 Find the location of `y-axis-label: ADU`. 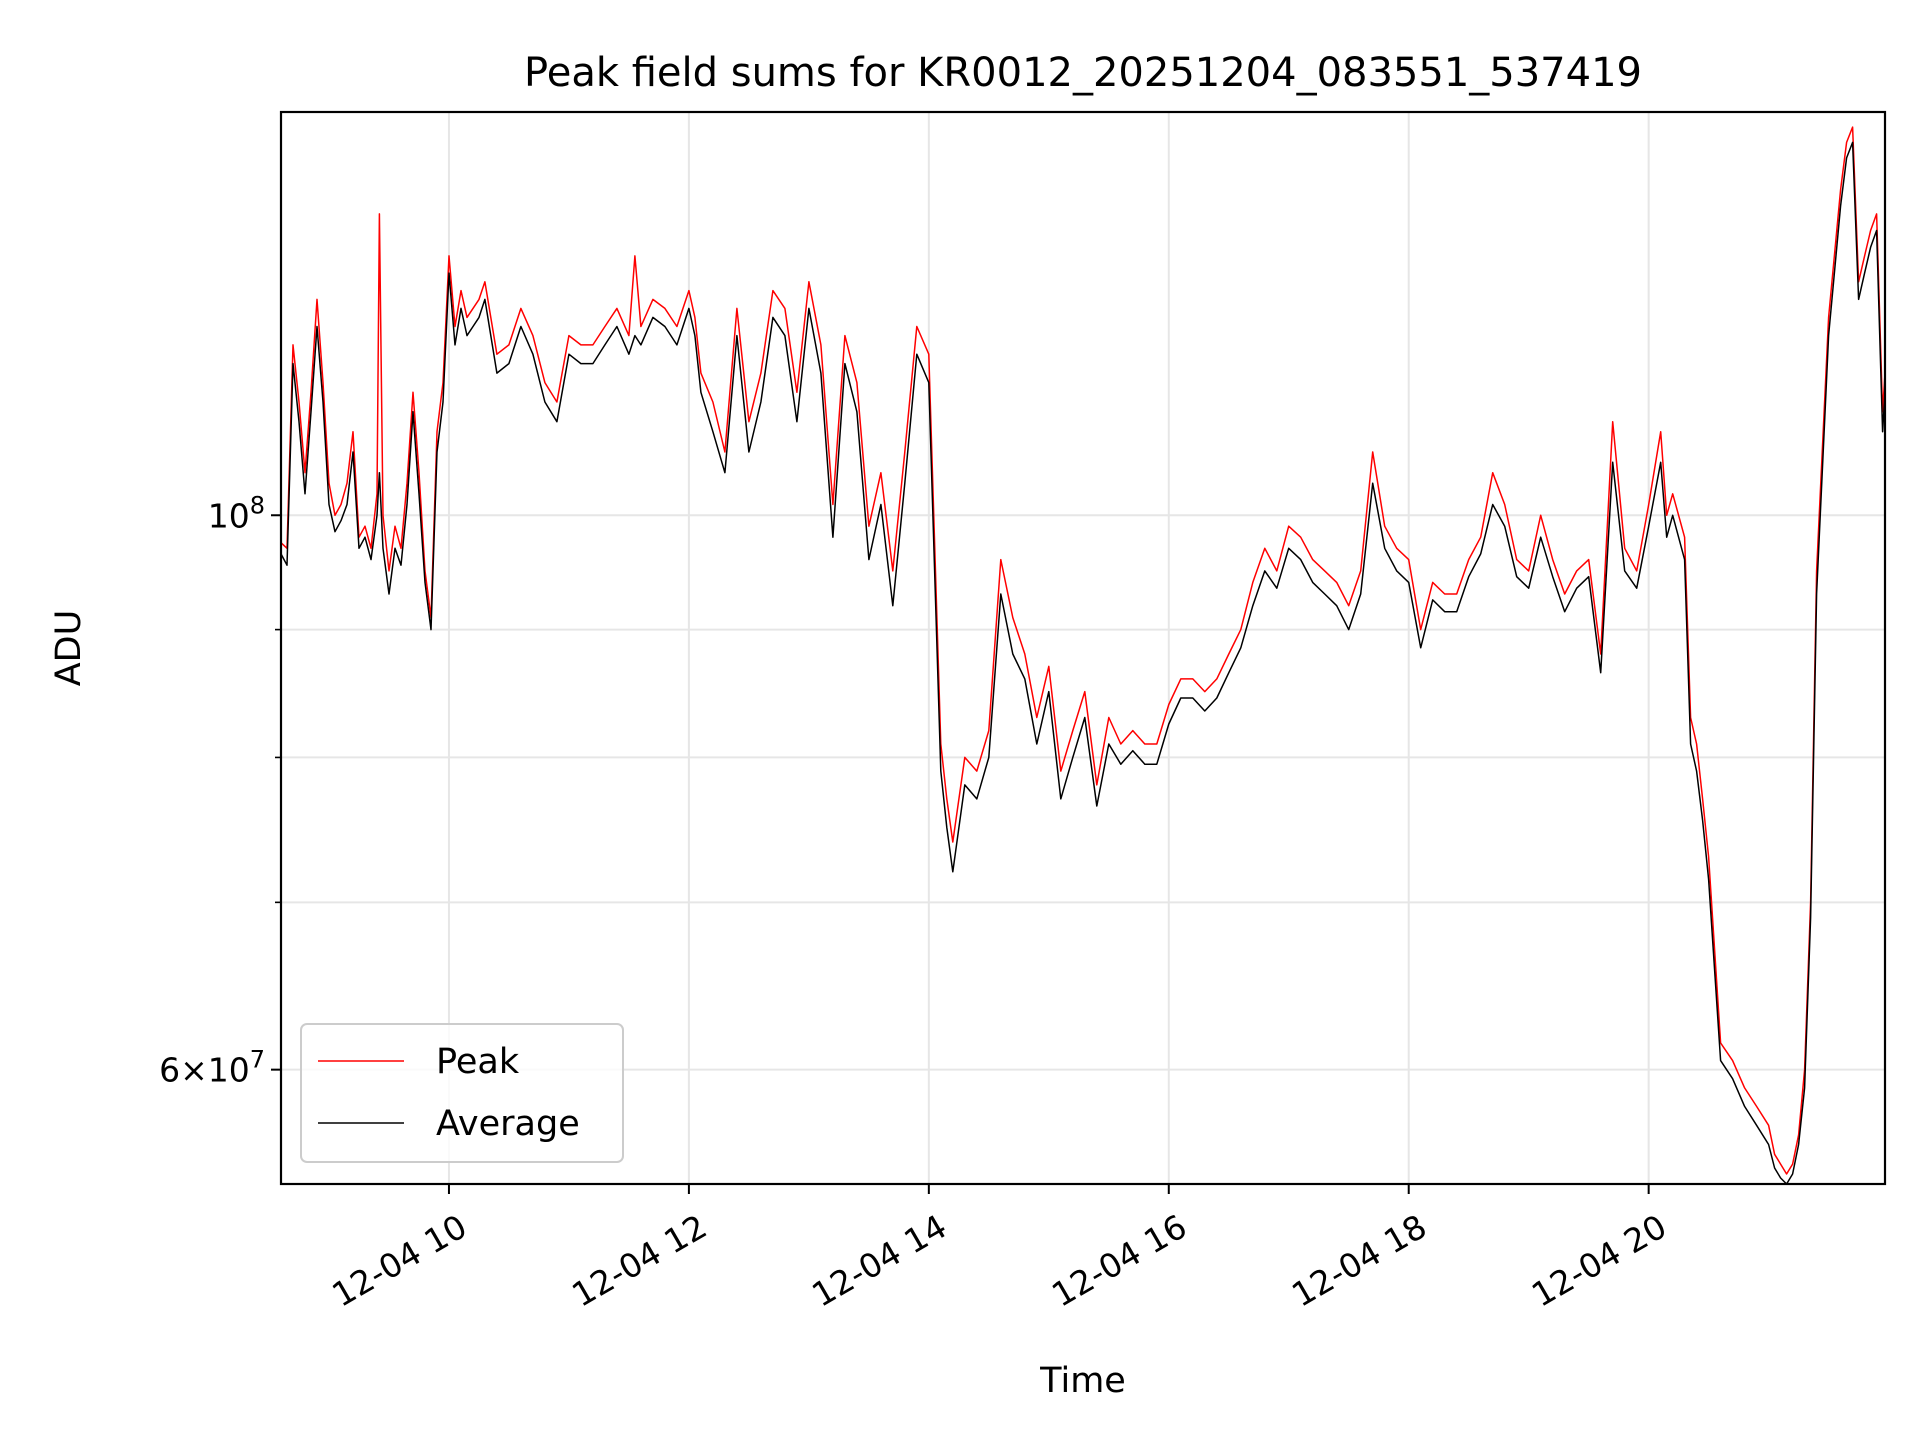

y-axis-label: ADU is located at coordinates (69, 648).